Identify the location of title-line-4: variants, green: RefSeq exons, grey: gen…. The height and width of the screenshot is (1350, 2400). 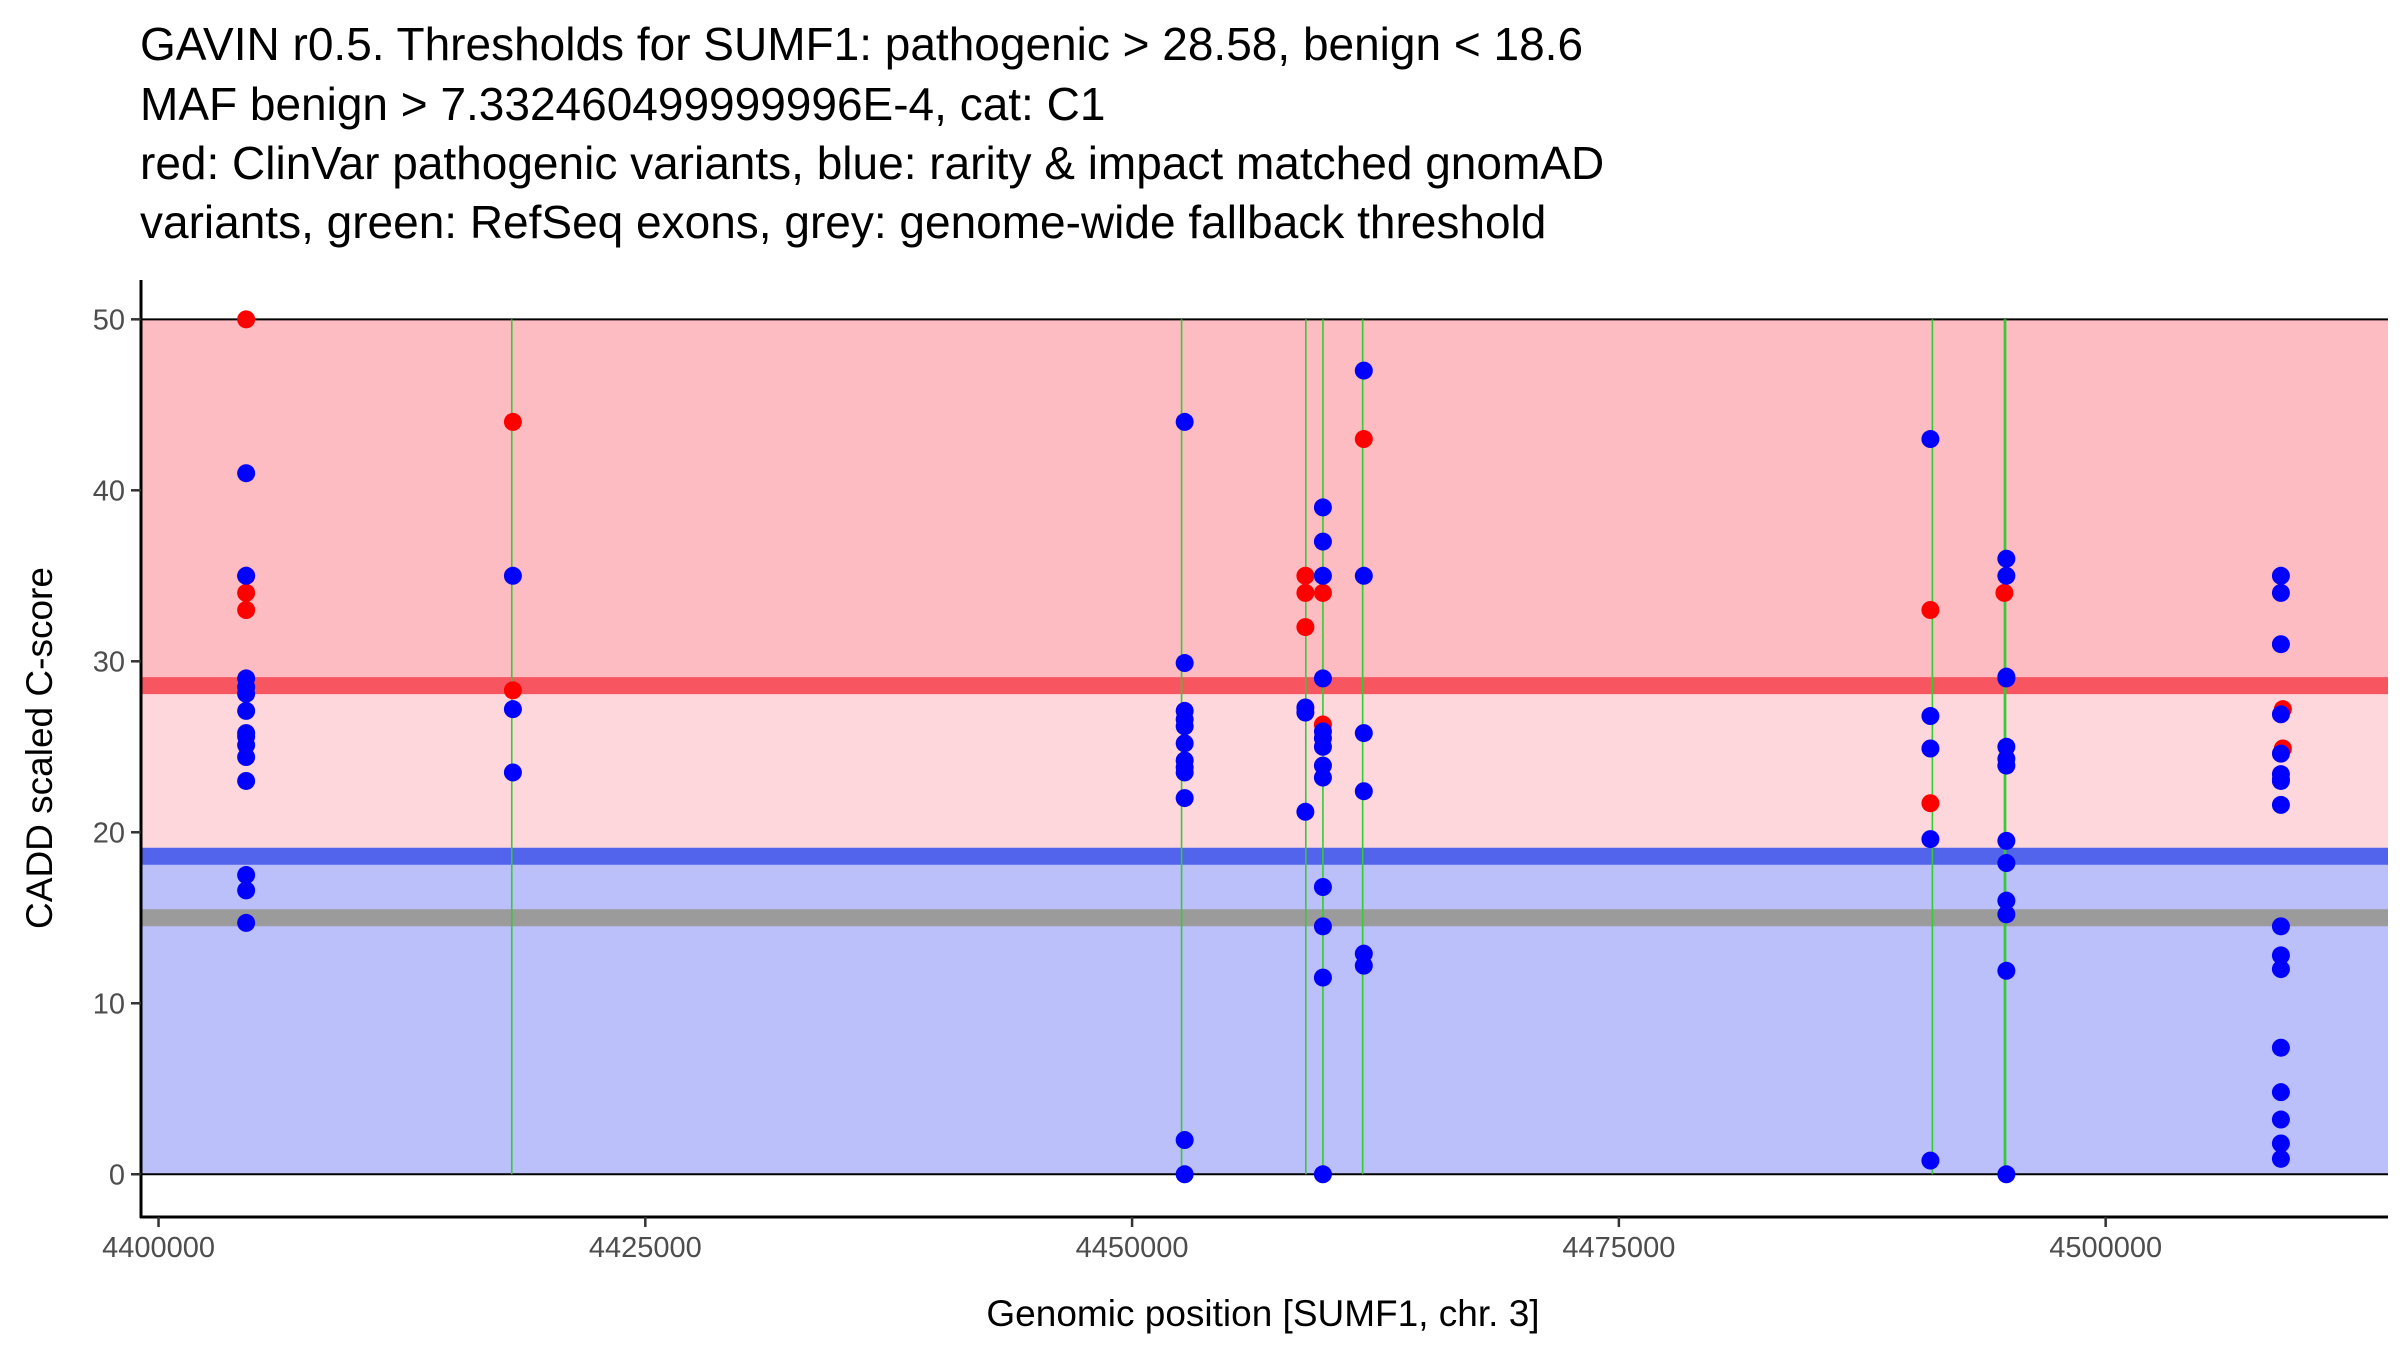
(843, 222).